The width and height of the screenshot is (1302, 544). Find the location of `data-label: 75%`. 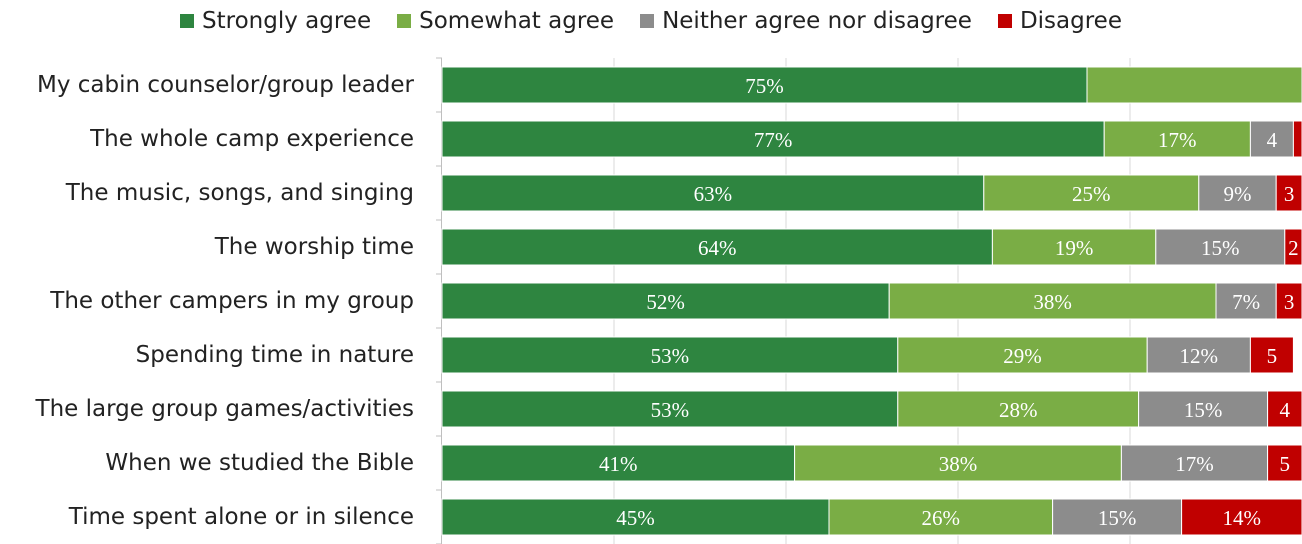

data-label: 75% is located at coordinates (764, 86).